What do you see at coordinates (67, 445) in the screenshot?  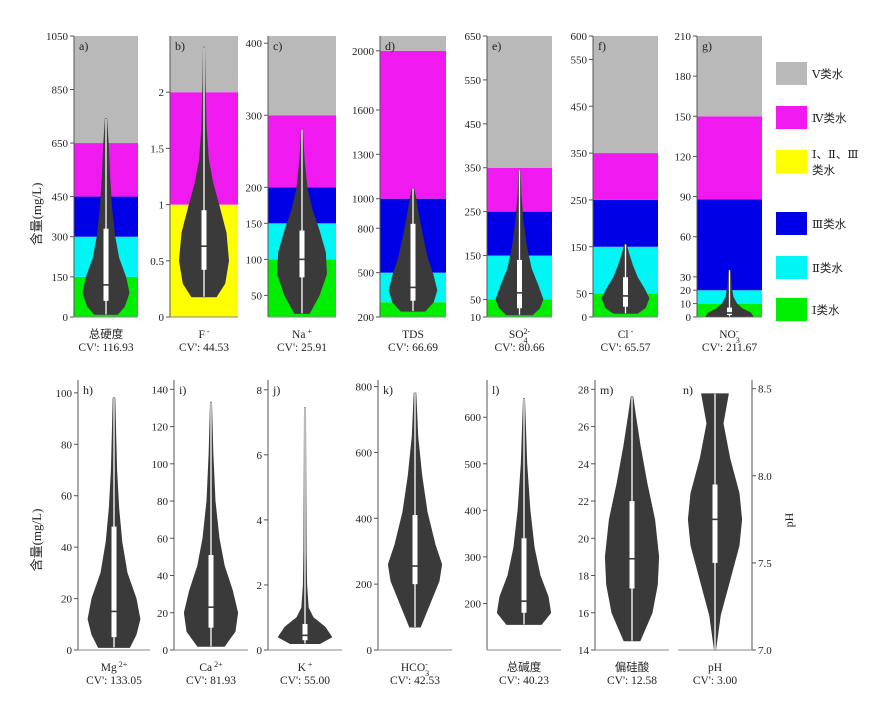 I see `tick-label: 80` at bounding box center [67, 445].